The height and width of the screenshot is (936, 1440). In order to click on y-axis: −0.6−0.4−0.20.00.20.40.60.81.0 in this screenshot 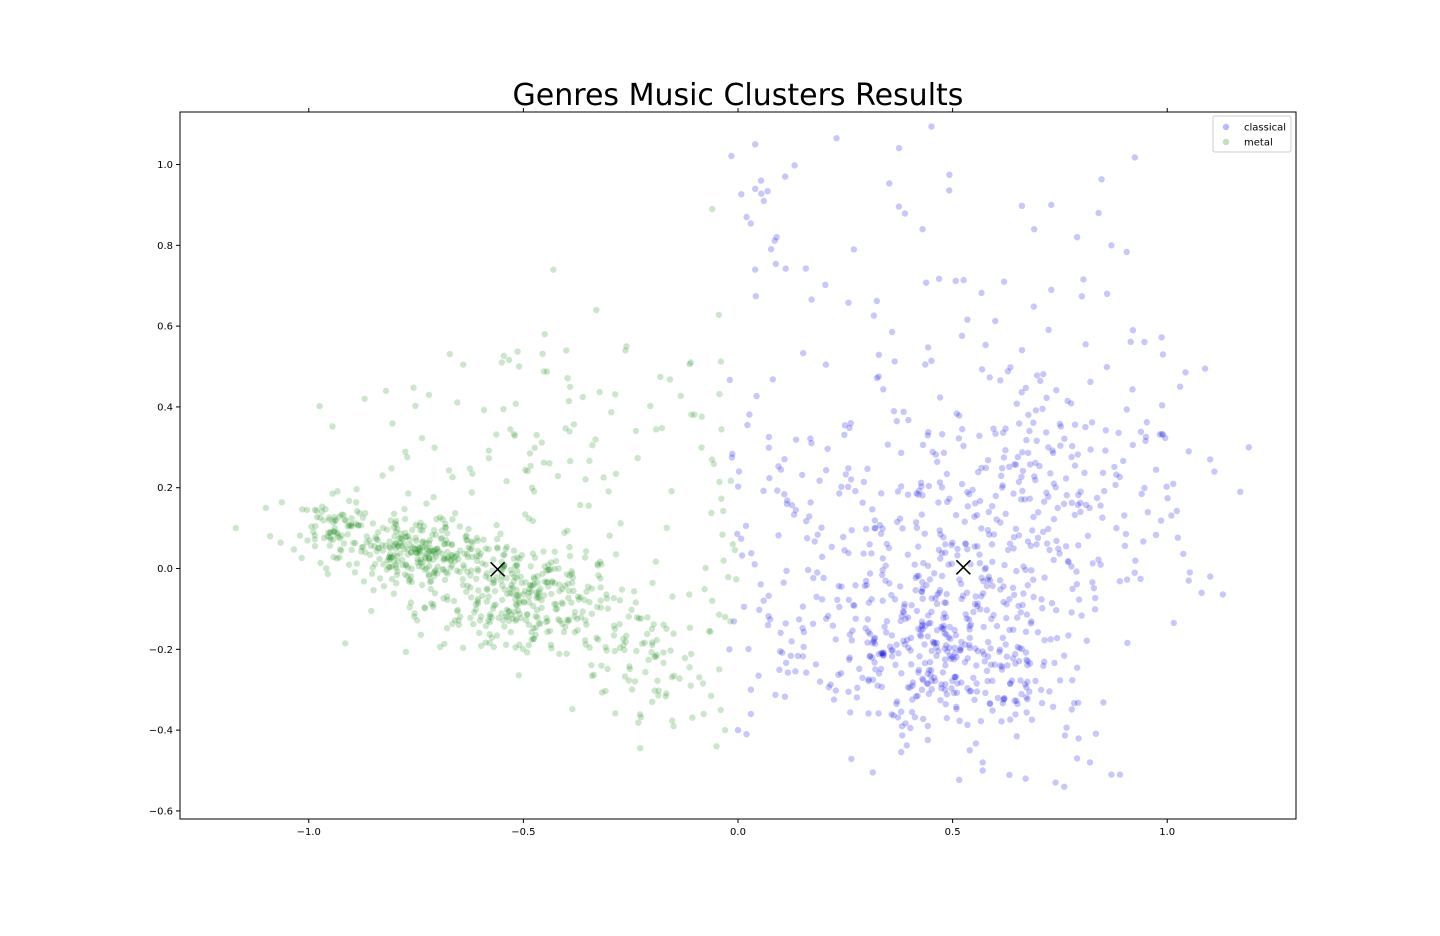, I will do `click(164, 488)`.